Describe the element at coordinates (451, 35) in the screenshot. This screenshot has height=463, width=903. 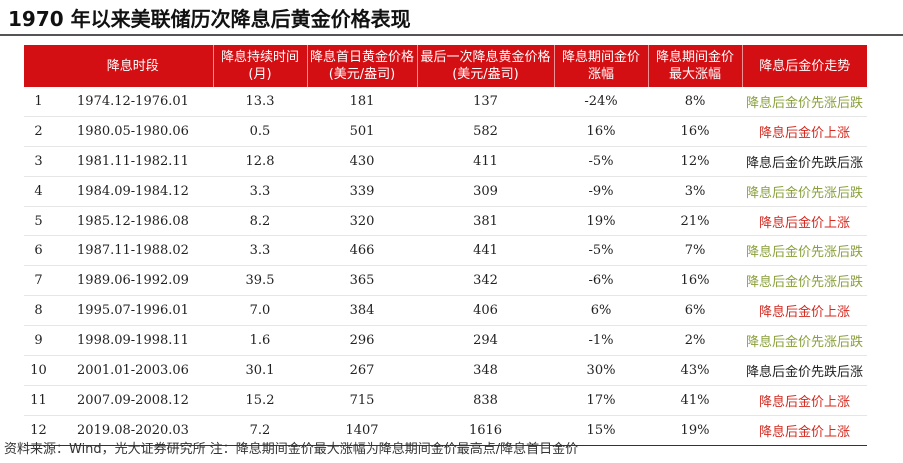
I see `title-divider` at that location.